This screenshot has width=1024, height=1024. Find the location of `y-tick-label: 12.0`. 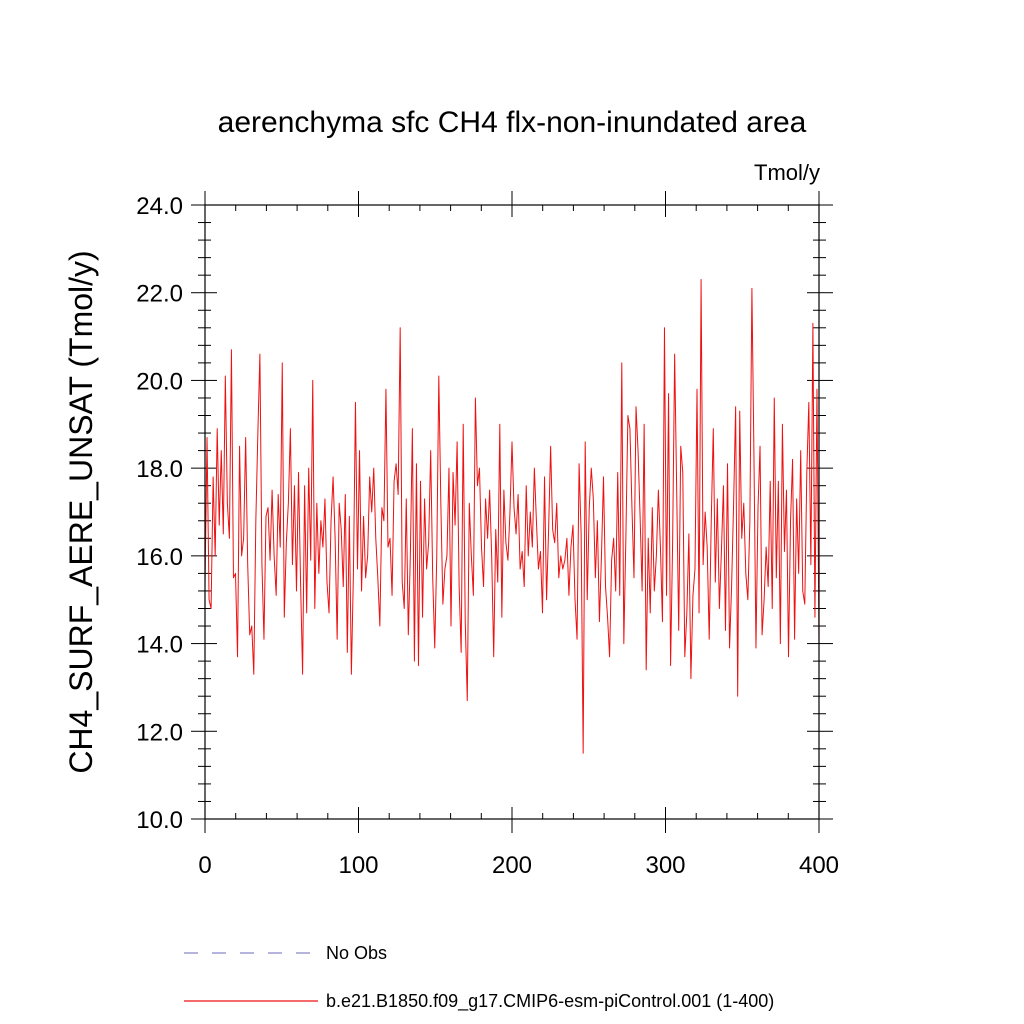

y-tick-label: 12.0 is located at coordinates (159, 732).